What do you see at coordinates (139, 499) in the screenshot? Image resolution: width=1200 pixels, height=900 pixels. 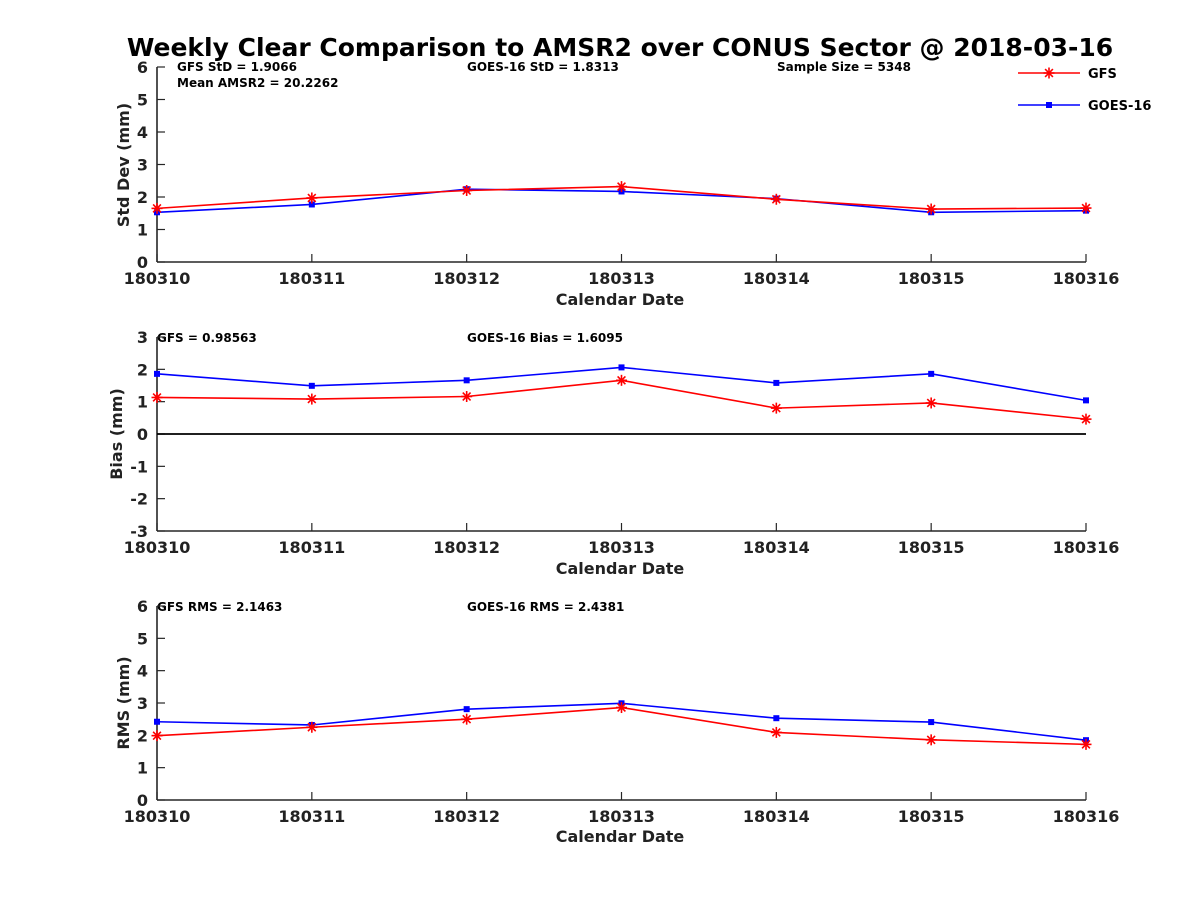 I see `y-tick-label: -2` at bounding box center [139, 499].